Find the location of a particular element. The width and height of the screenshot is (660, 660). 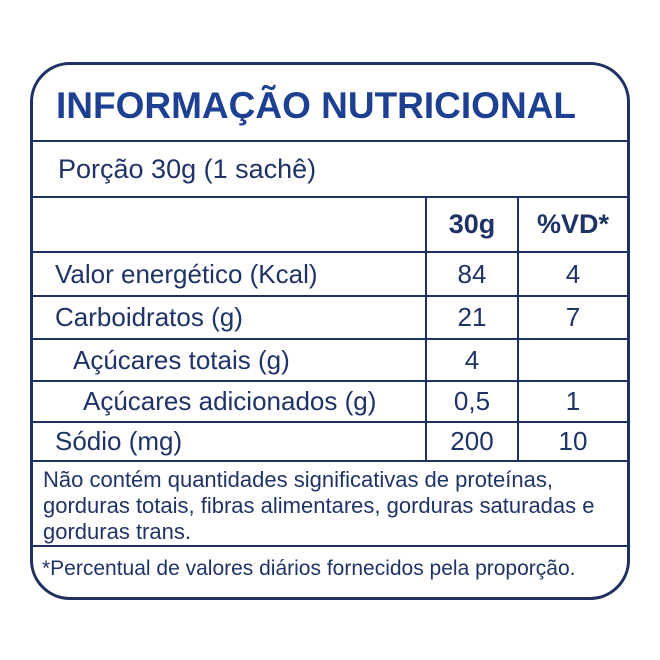

table-header-row: 30g %VD* is located at coordinates (330, 225).